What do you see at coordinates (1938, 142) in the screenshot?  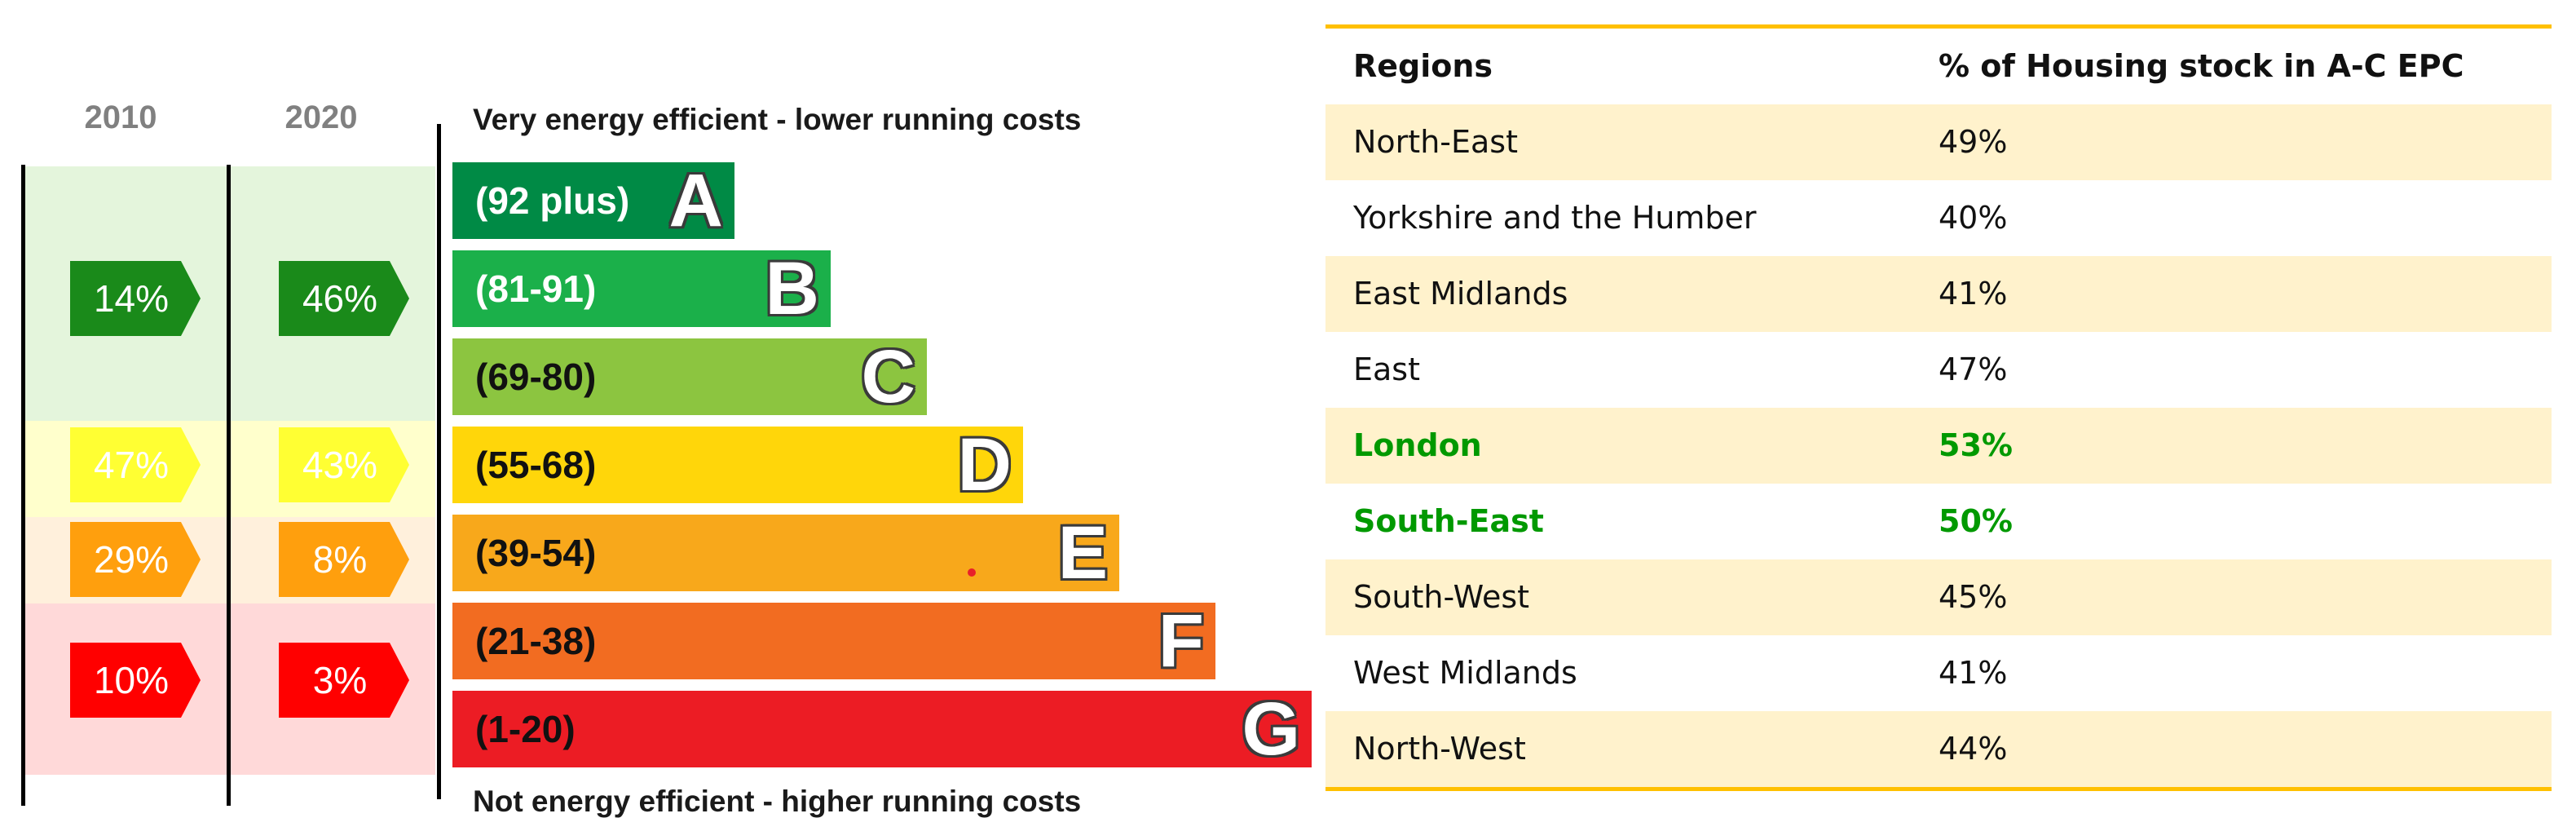 I see `table-row: North-East 49%` at bounding box center [1938, 142].